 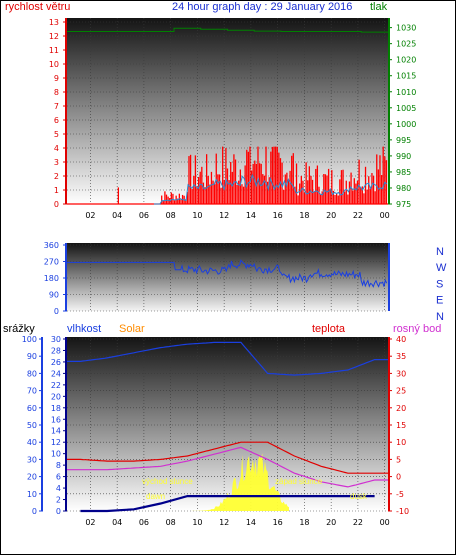 I want to click on rain-tick-label: 28, so click(x=56, y=350).